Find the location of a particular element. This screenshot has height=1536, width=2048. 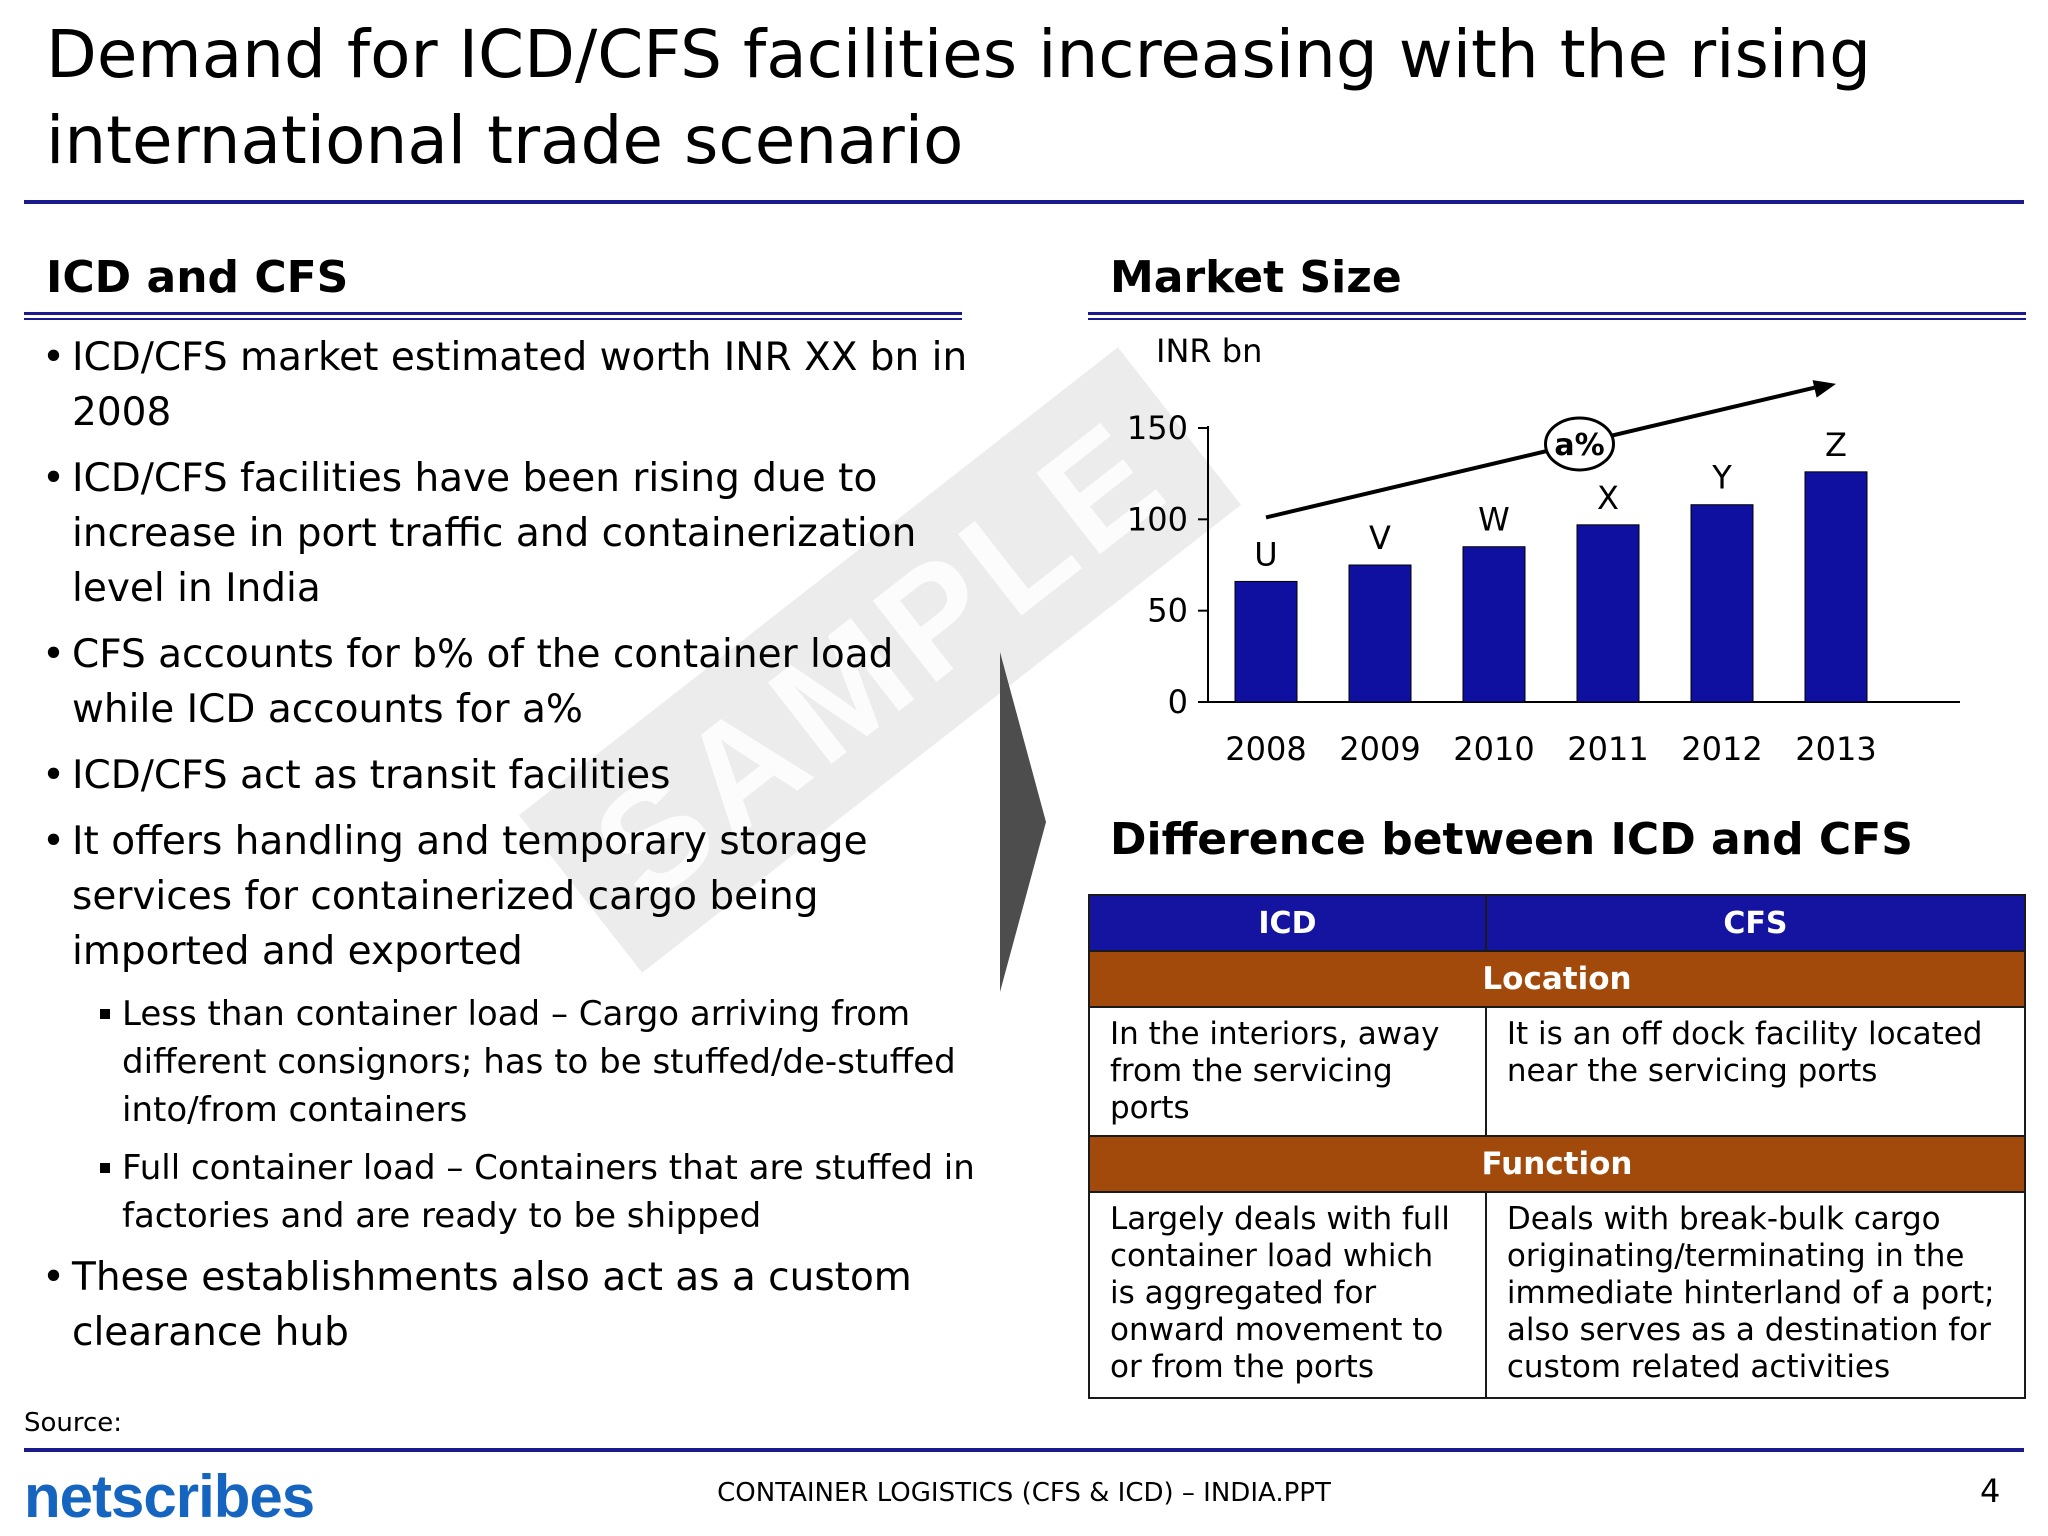

section-label-function: Function is located at coordinates (1557, 1164).